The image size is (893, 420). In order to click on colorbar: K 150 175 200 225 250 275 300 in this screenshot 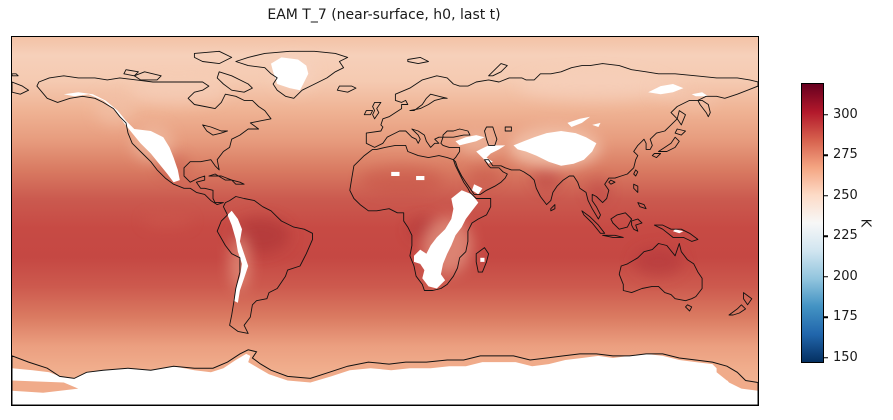, I will do `click(847, 224)`.